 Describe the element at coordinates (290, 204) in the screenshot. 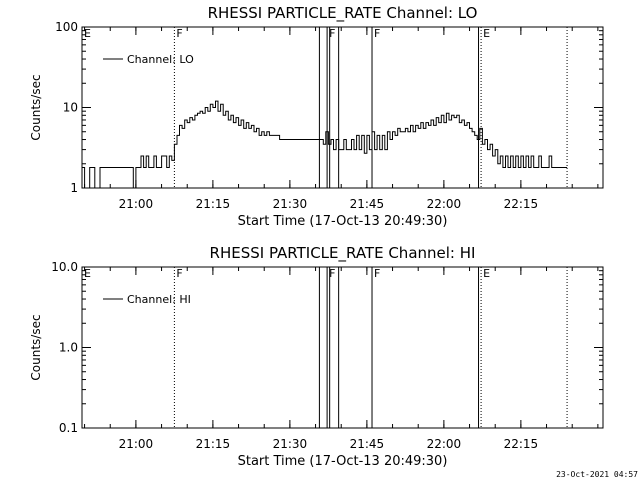

I see `lo-x-tick-label: 21:30` at that location.